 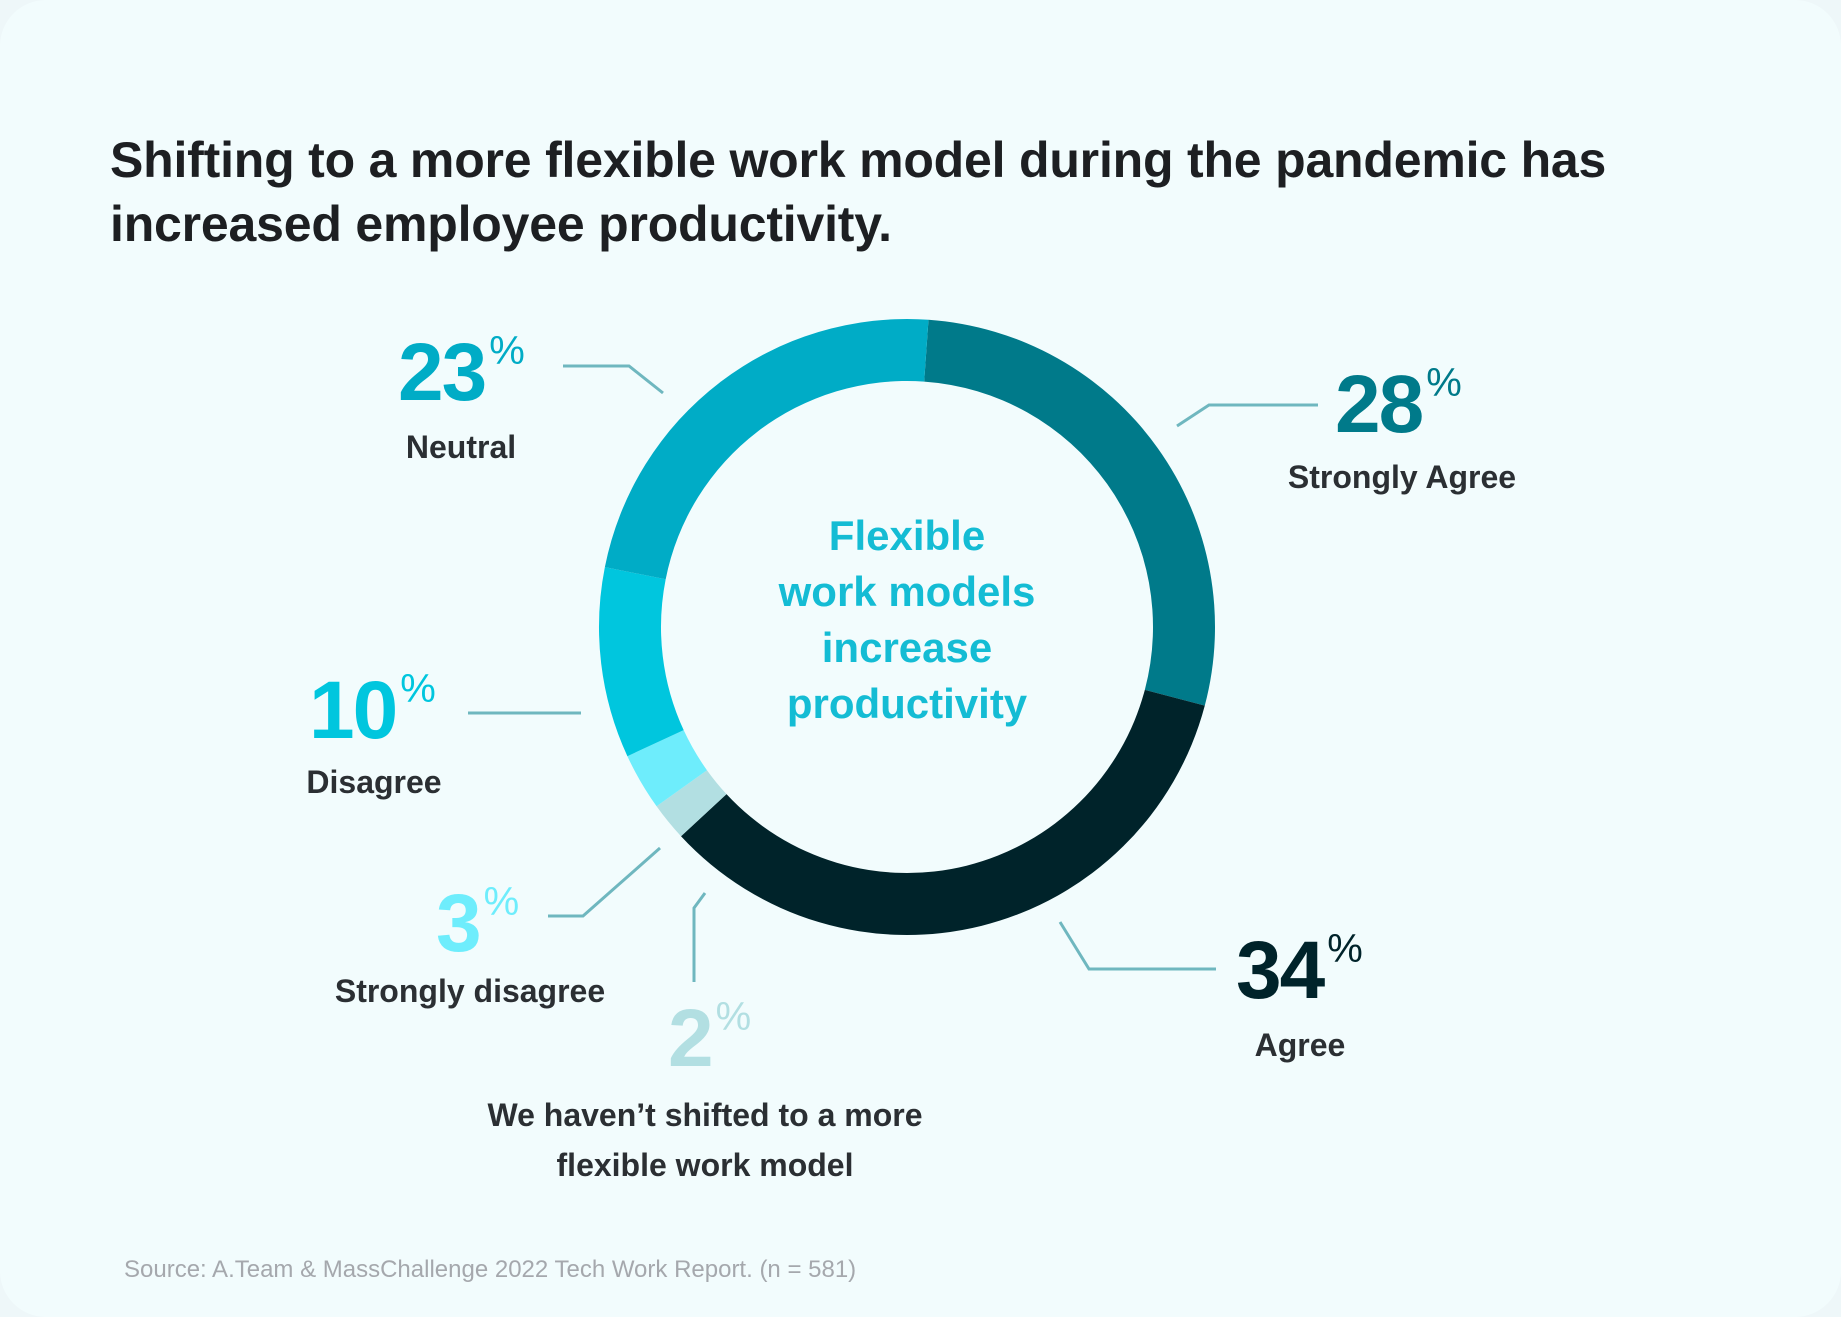 What do you see at coordinates (461, 372) in the screenshot?
I see `value-label-neutral: 23%` at bounding box center [461, 372].